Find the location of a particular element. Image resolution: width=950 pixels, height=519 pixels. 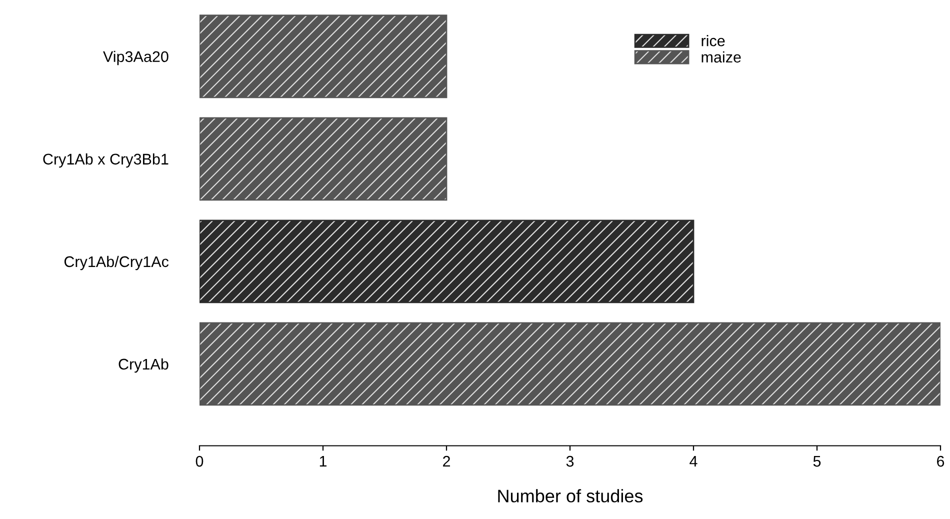

legend-label: rice is located at coordinates (713, 40).